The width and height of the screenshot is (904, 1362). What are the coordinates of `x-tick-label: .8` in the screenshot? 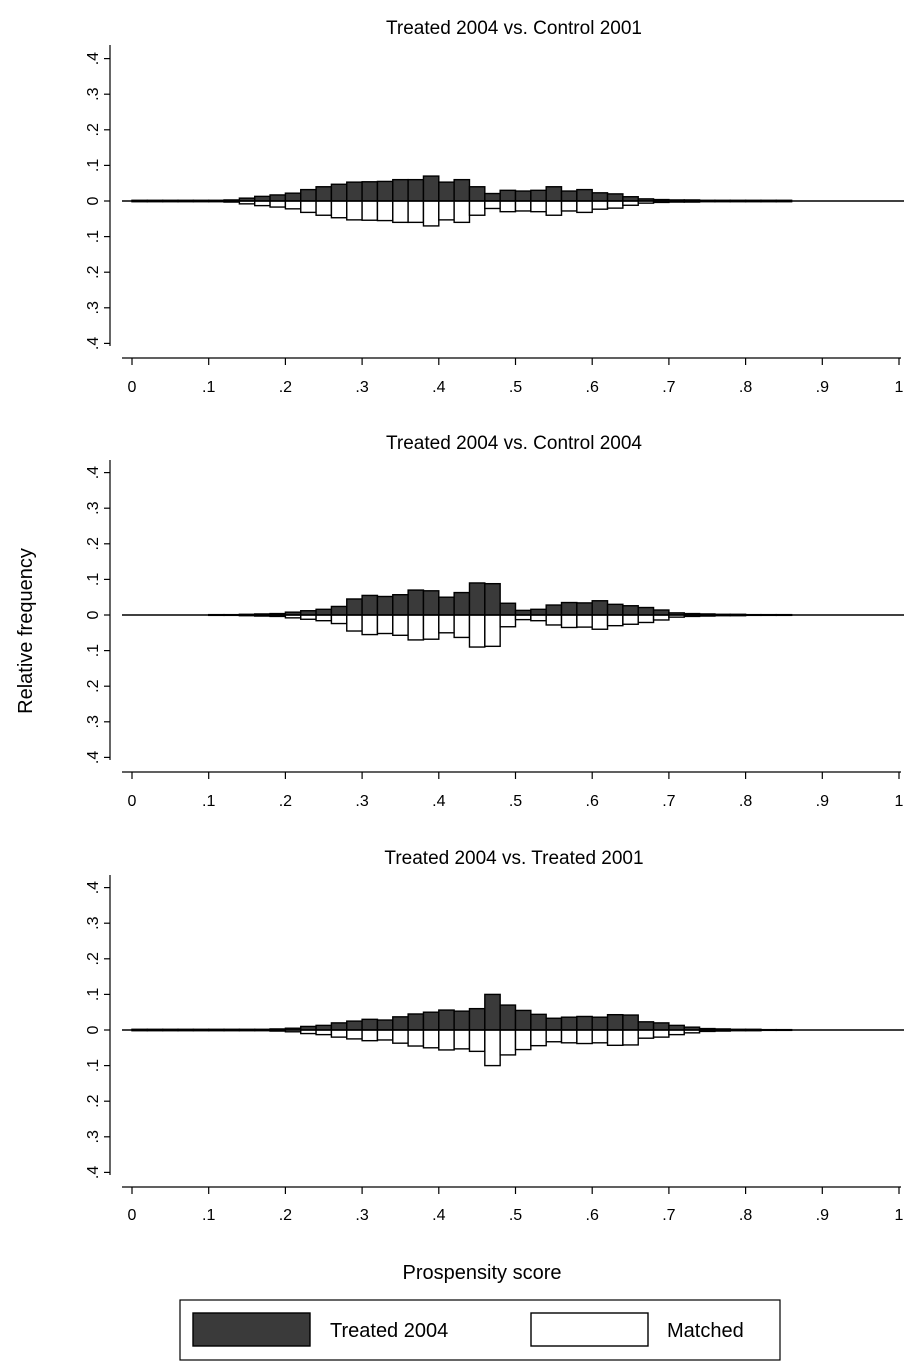 It's located at (745, 1215).